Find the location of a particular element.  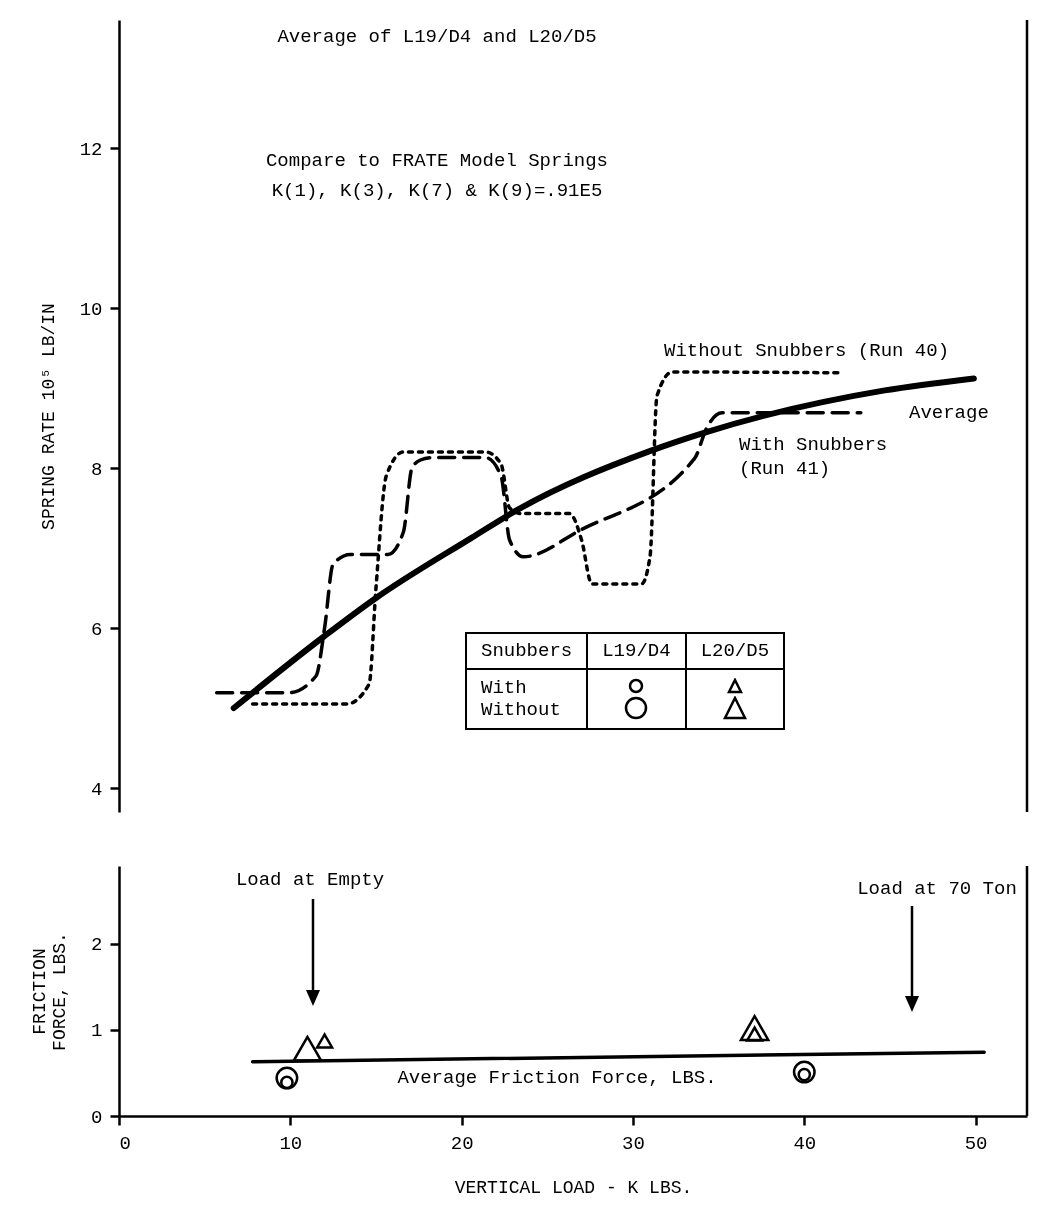

y-tick-label: 6 is located at coordinates (97, 629).